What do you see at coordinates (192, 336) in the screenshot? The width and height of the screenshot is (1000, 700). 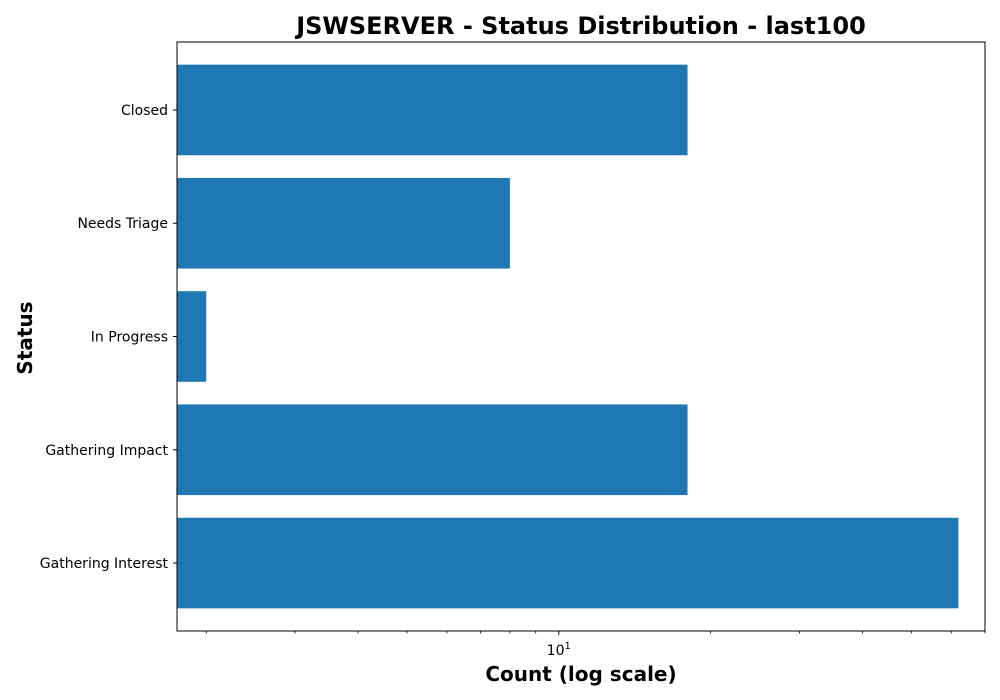 I see `bar-in-progress` at bounding box center [192, 336].